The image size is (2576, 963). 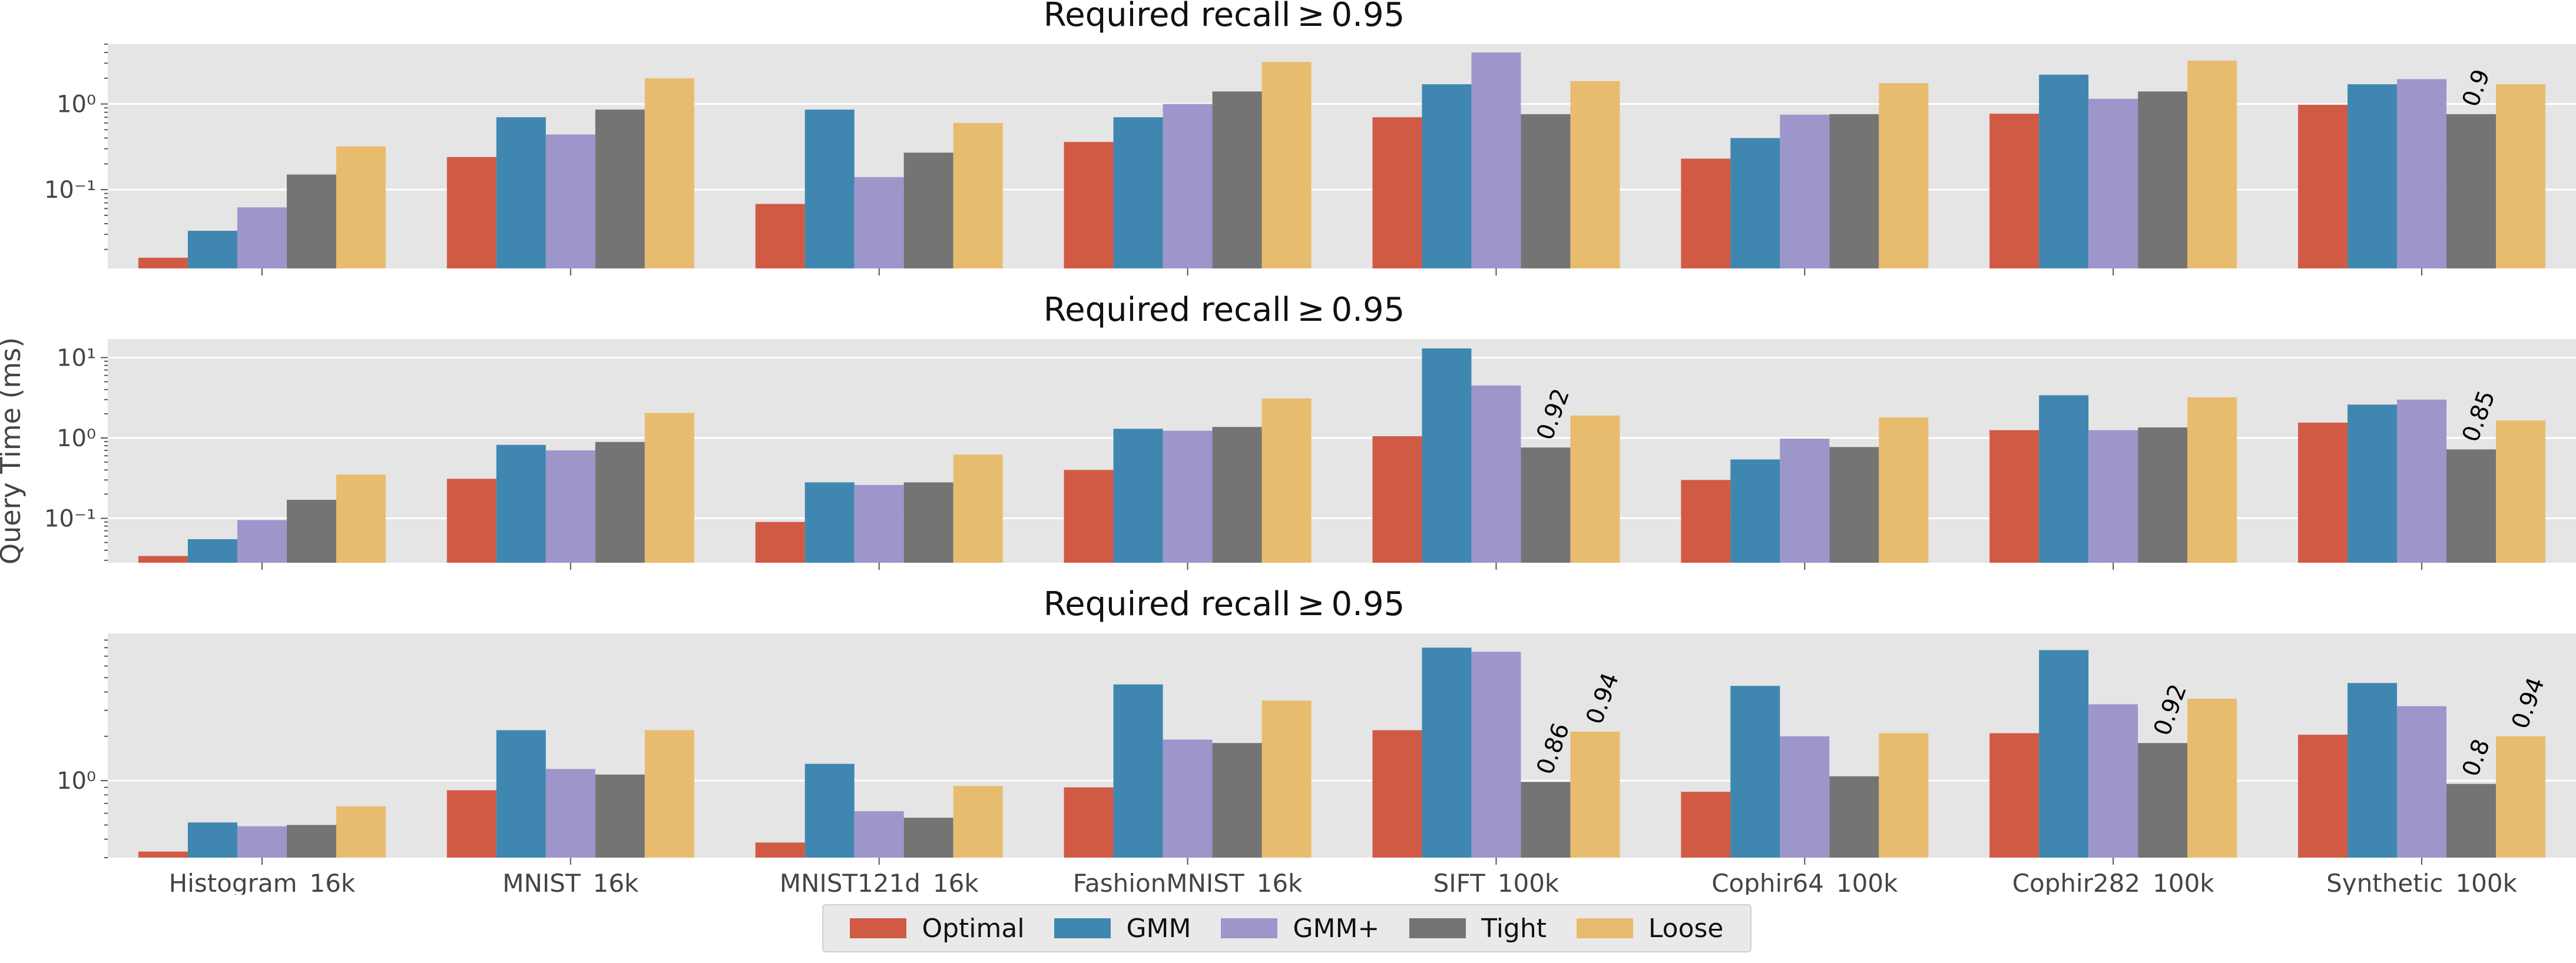 I want to click on x-tick-label: Cophir64_100k, so click(x=1804, y=882).